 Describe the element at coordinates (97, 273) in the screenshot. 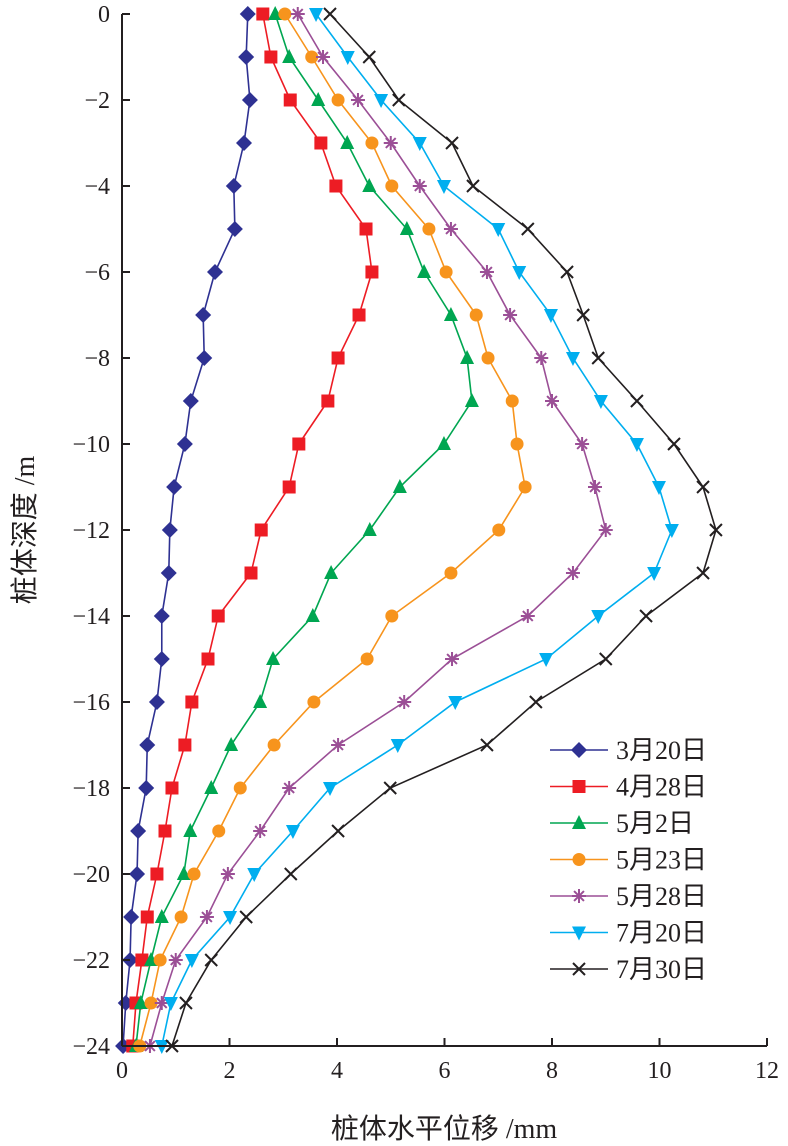

I see `y-tick-label: −6` at that location.